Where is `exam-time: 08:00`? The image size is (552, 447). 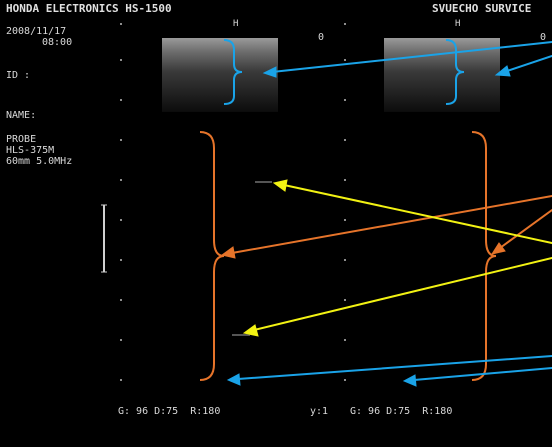 exam-time: 08:00 is located at coordinates (57, 42).